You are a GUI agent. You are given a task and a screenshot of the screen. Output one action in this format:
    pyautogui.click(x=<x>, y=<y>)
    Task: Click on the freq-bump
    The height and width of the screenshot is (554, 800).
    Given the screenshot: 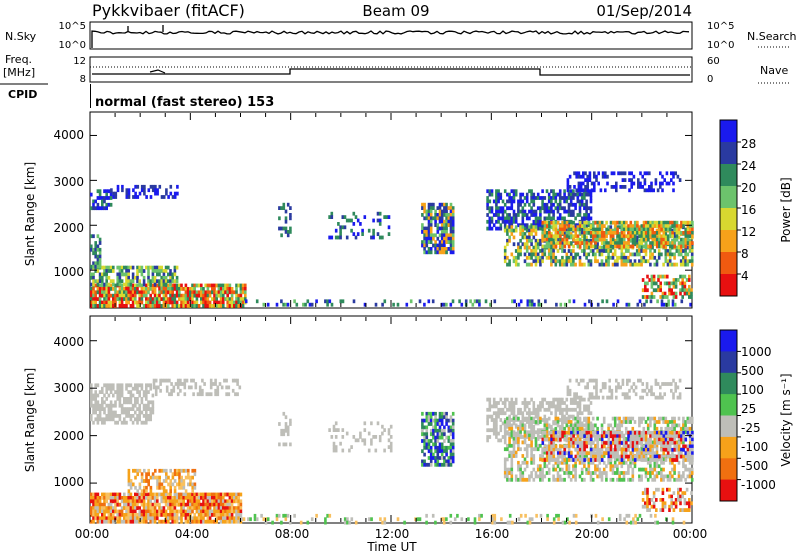 What is the action you would take?
    pyautogui.click(x=157, y=71)
    